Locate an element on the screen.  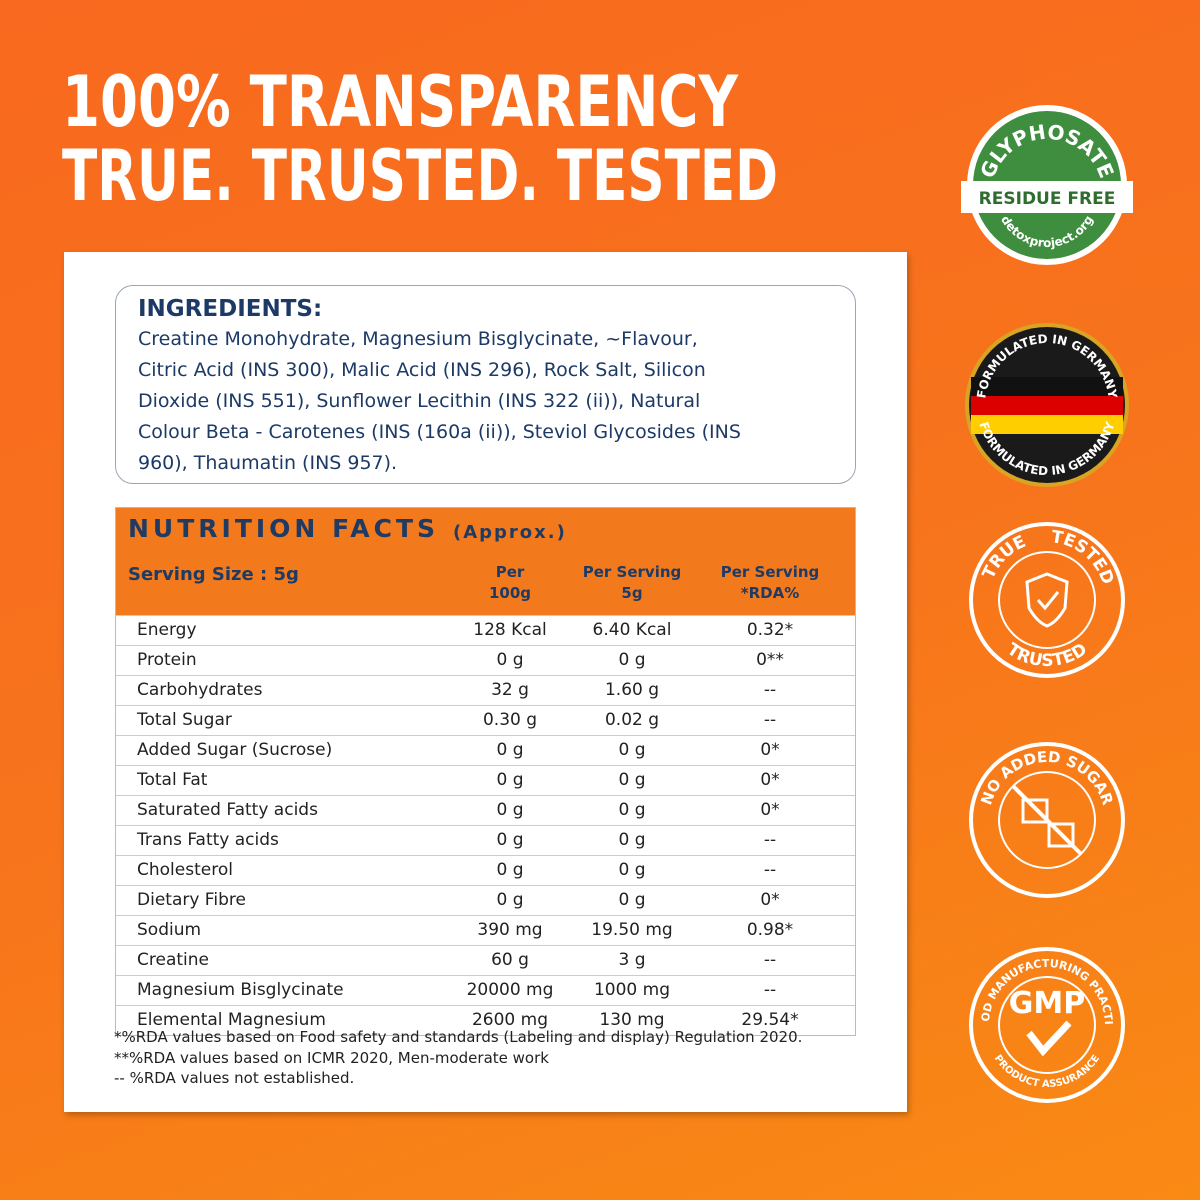
check-icon is located at coordinates (1048, 601).